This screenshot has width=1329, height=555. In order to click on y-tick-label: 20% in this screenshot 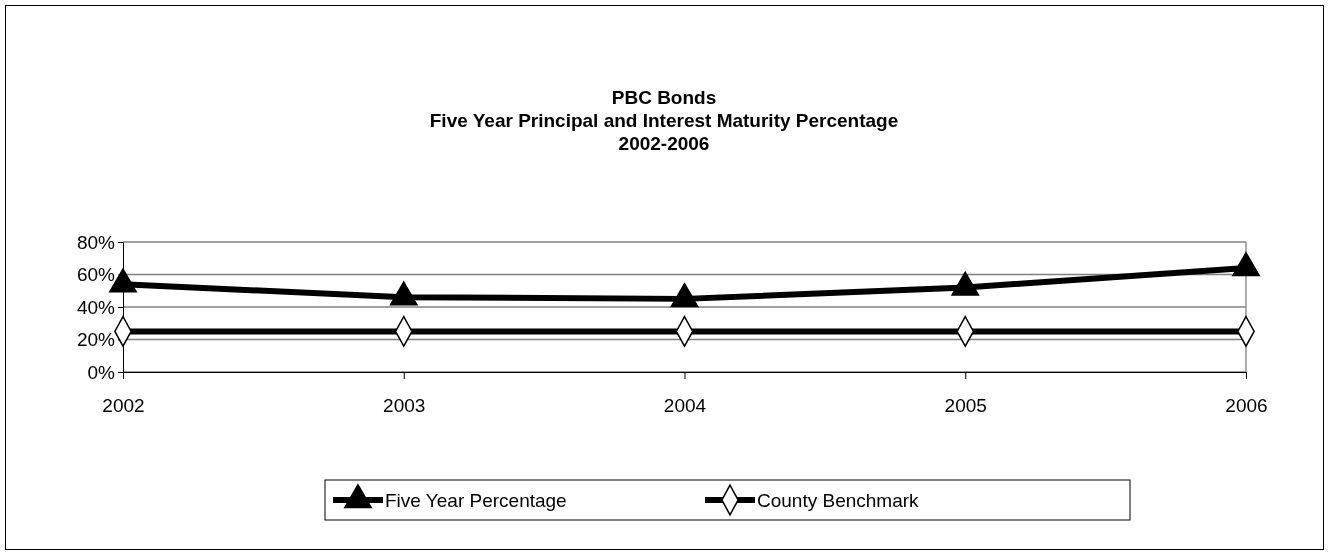, I will do `click(96, 340)`.